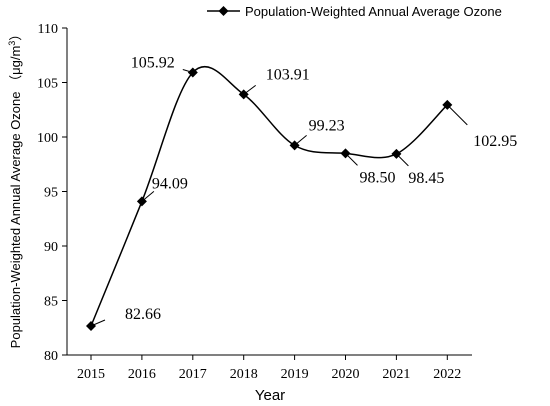  Describe the element at coordinates (295, 374) in the screenshot. I see `x-tick-label-2019: 2019` at that location.